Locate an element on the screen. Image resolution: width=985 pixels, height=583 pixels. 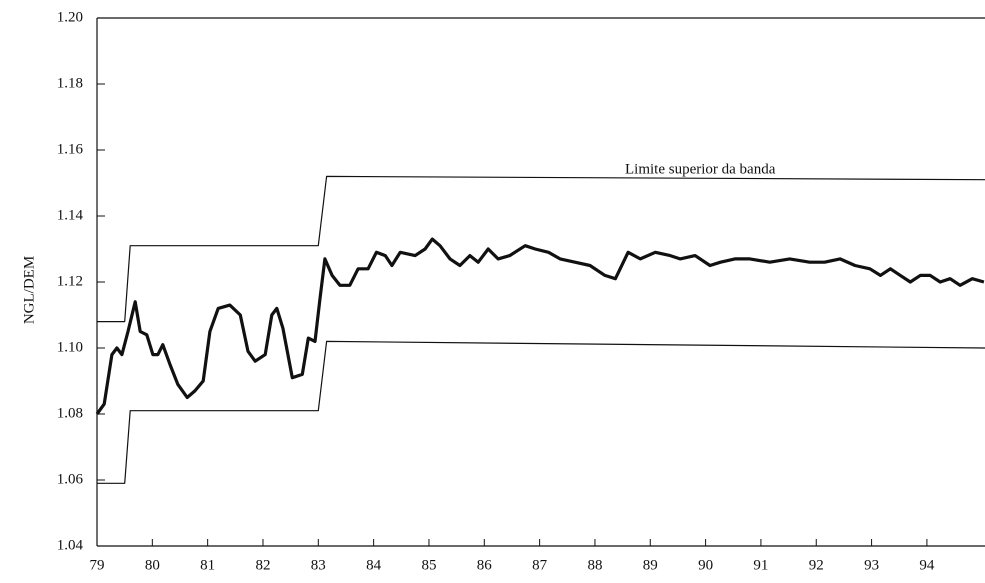
x-tick-label: 91 is located at coordinates (760, 565).